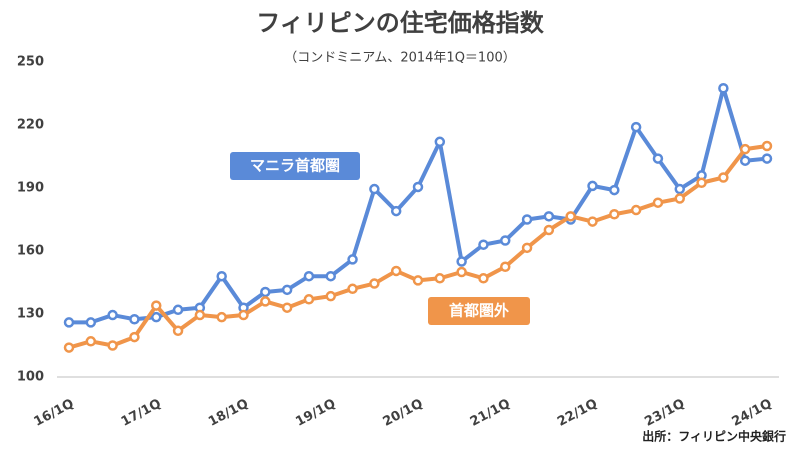 This screenshot has height=450, width=800. What do you see at coordinates (400, 23) in the screenshot?
I see `chart-title: フィリピンの住宅価格指数` at bounding box center [400, 23].